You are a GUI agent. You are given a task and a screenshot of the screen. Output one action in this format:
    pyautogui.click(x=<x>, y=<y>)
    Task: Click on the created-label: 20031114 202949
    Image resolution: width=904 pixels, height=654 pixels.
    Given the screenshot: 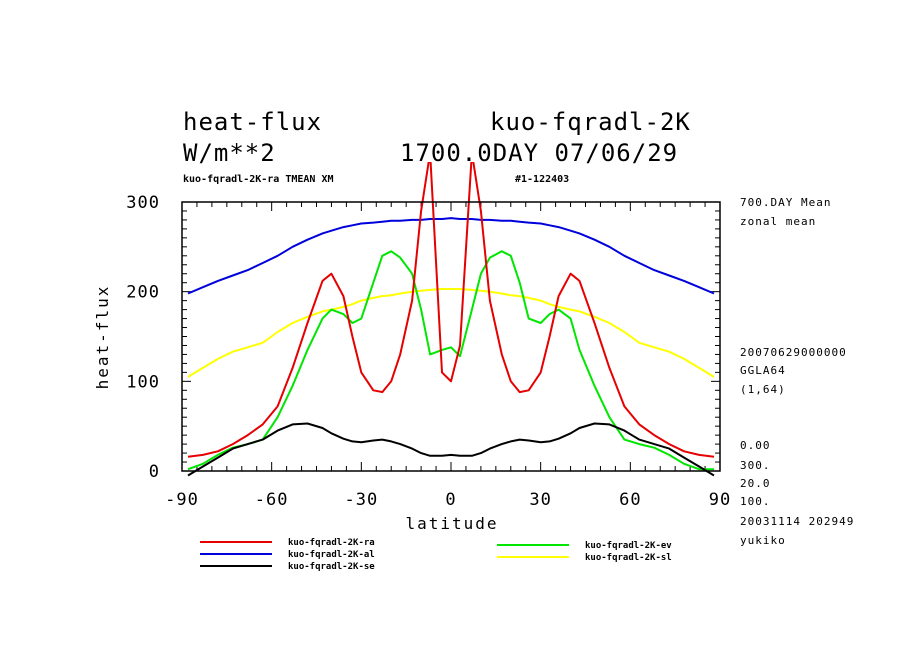 What is the action you would take?
    pyautogui.click(x=797, y=521)
    